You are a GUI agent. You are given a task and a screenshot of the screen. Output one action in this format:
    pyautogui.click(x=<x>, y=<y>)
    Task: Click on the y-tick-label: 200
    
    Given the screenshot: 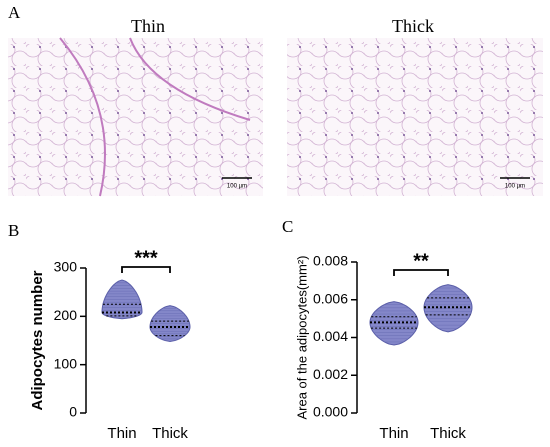 What is the action you would take?
    pyautogui.click(x=66, y=315)
    